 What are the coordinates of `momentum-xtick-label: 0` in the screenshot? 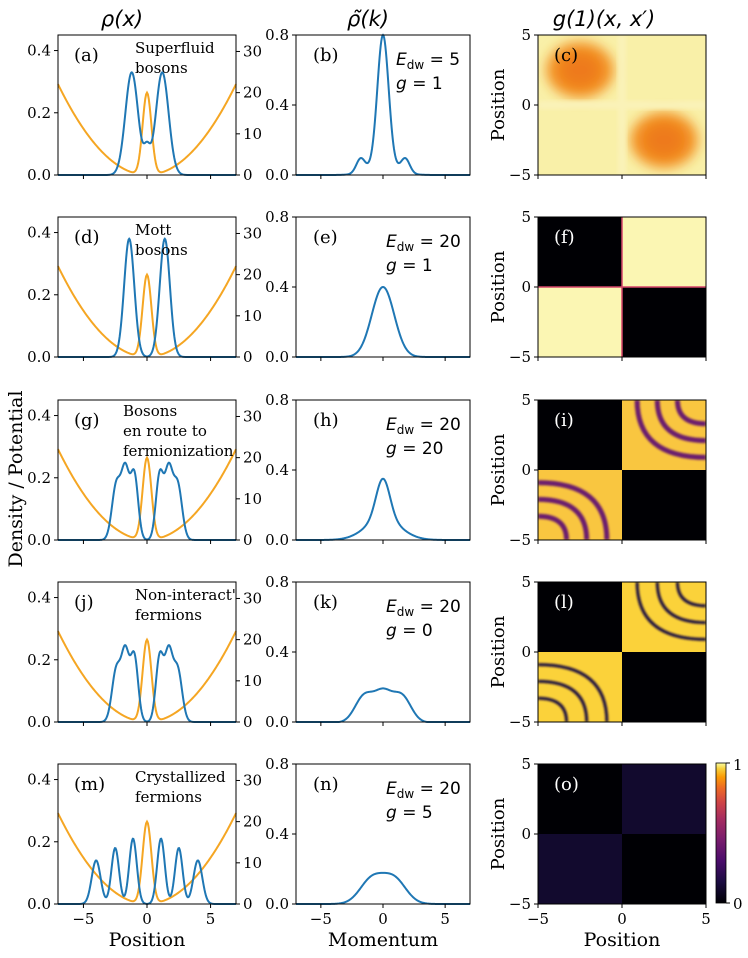 It's located at (383, 919).